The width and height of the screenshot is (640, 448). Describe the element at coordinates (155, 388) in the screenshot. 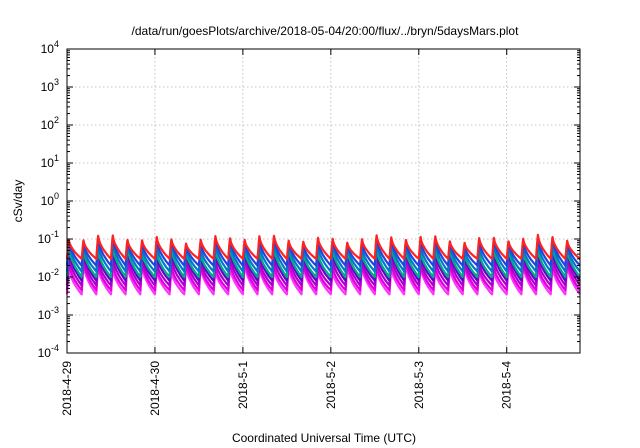

I see `x-tick-label: 2018-4-30` at that location.